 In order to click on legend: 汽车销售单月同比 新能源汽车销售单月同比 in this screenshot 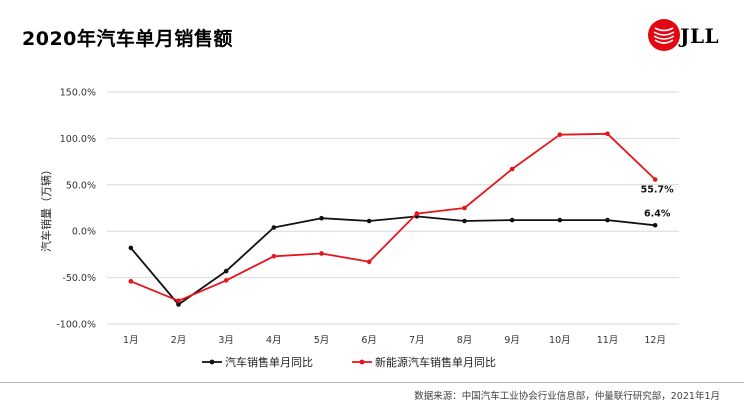, I will do `click(349, 362)`.